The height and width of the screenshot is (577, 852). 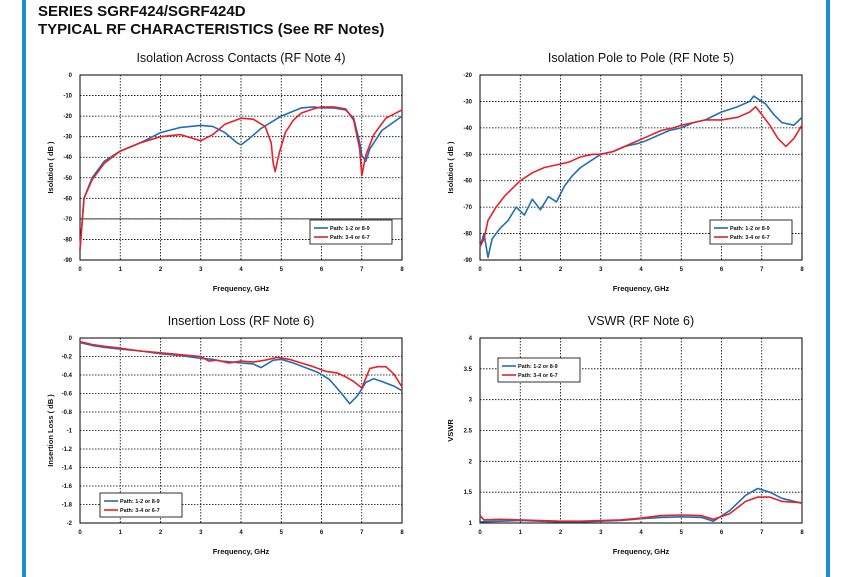 I want to click on chart-title: Isolation Across Contacts (RF Note 4), so click(x=240, y=58).